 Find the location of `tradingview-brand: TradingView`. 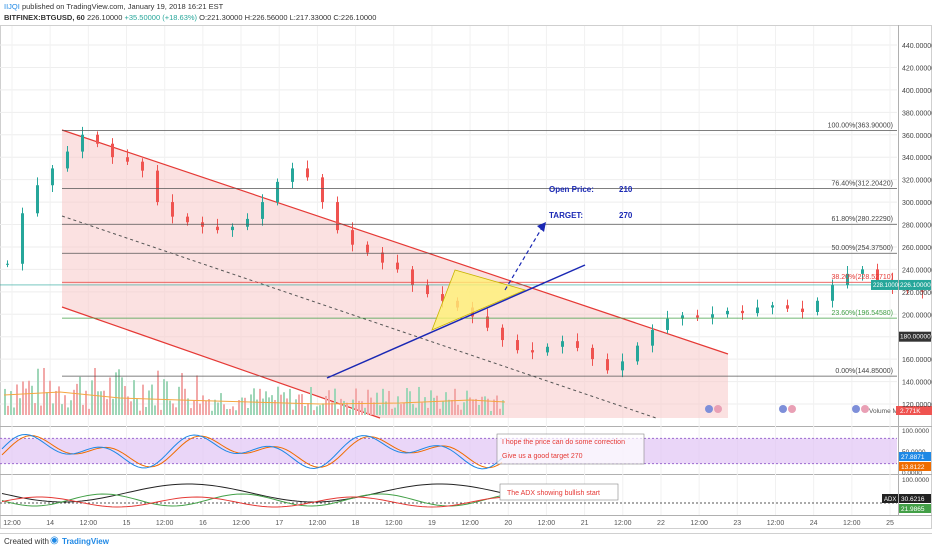

tradingview-brand: TradingView is located at coordinates (85, 541).